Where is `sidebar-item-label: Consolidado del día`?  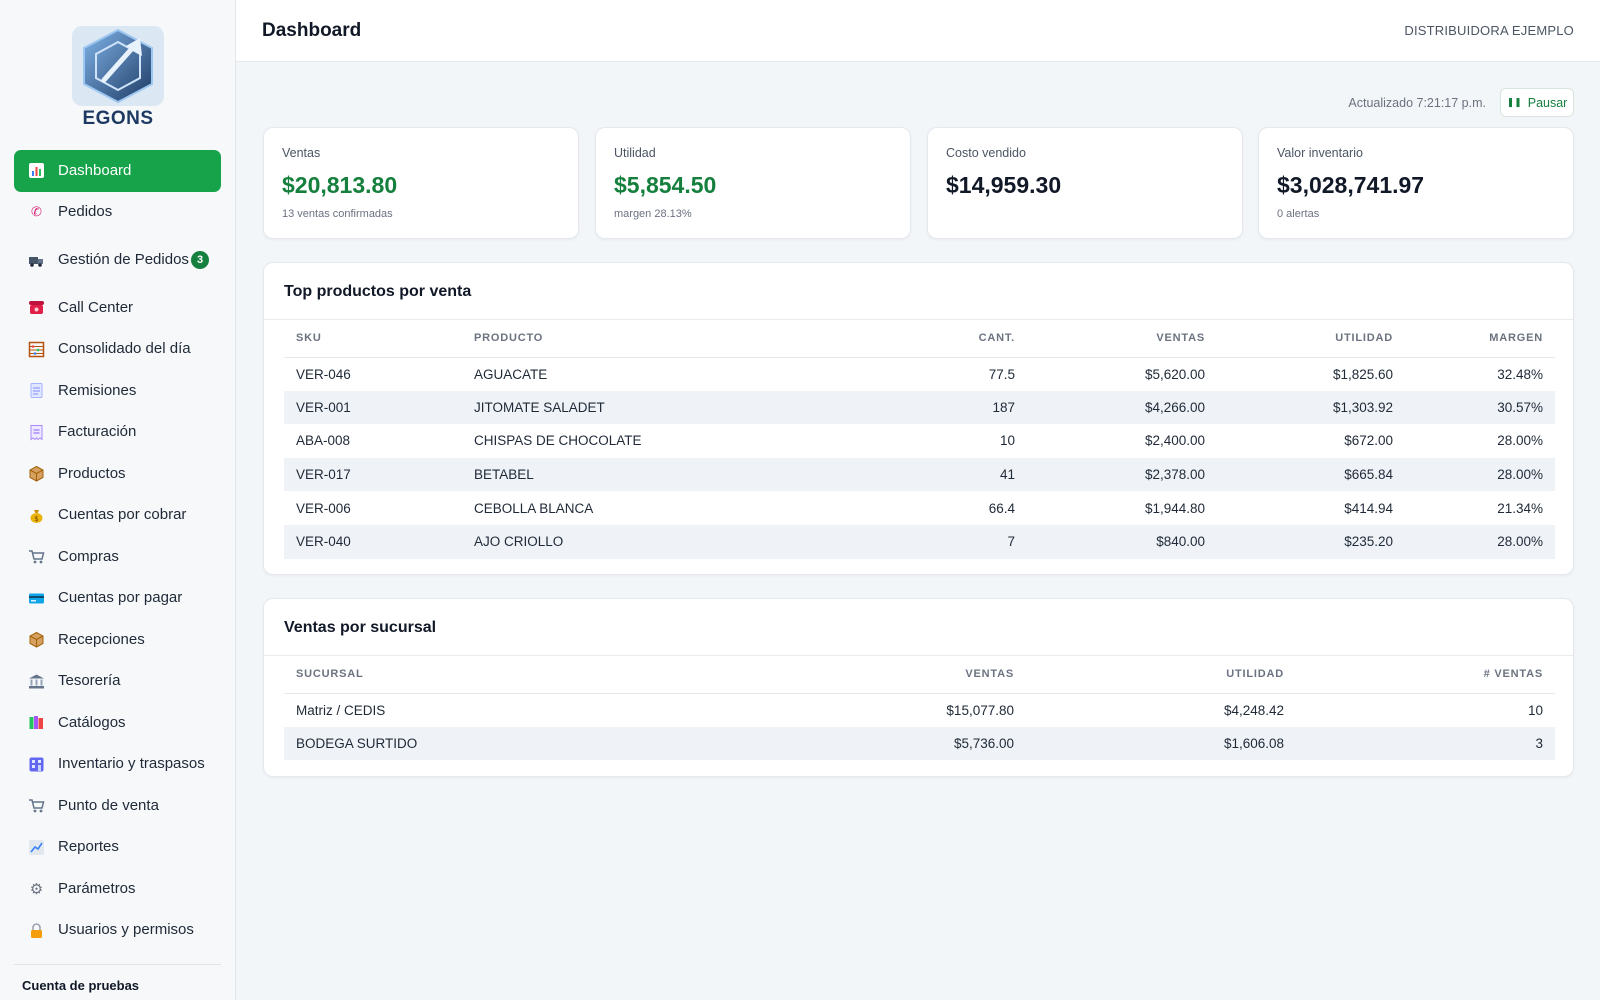 sidebar-item-label: Consolidado del día is located at coordinates (124, 349).